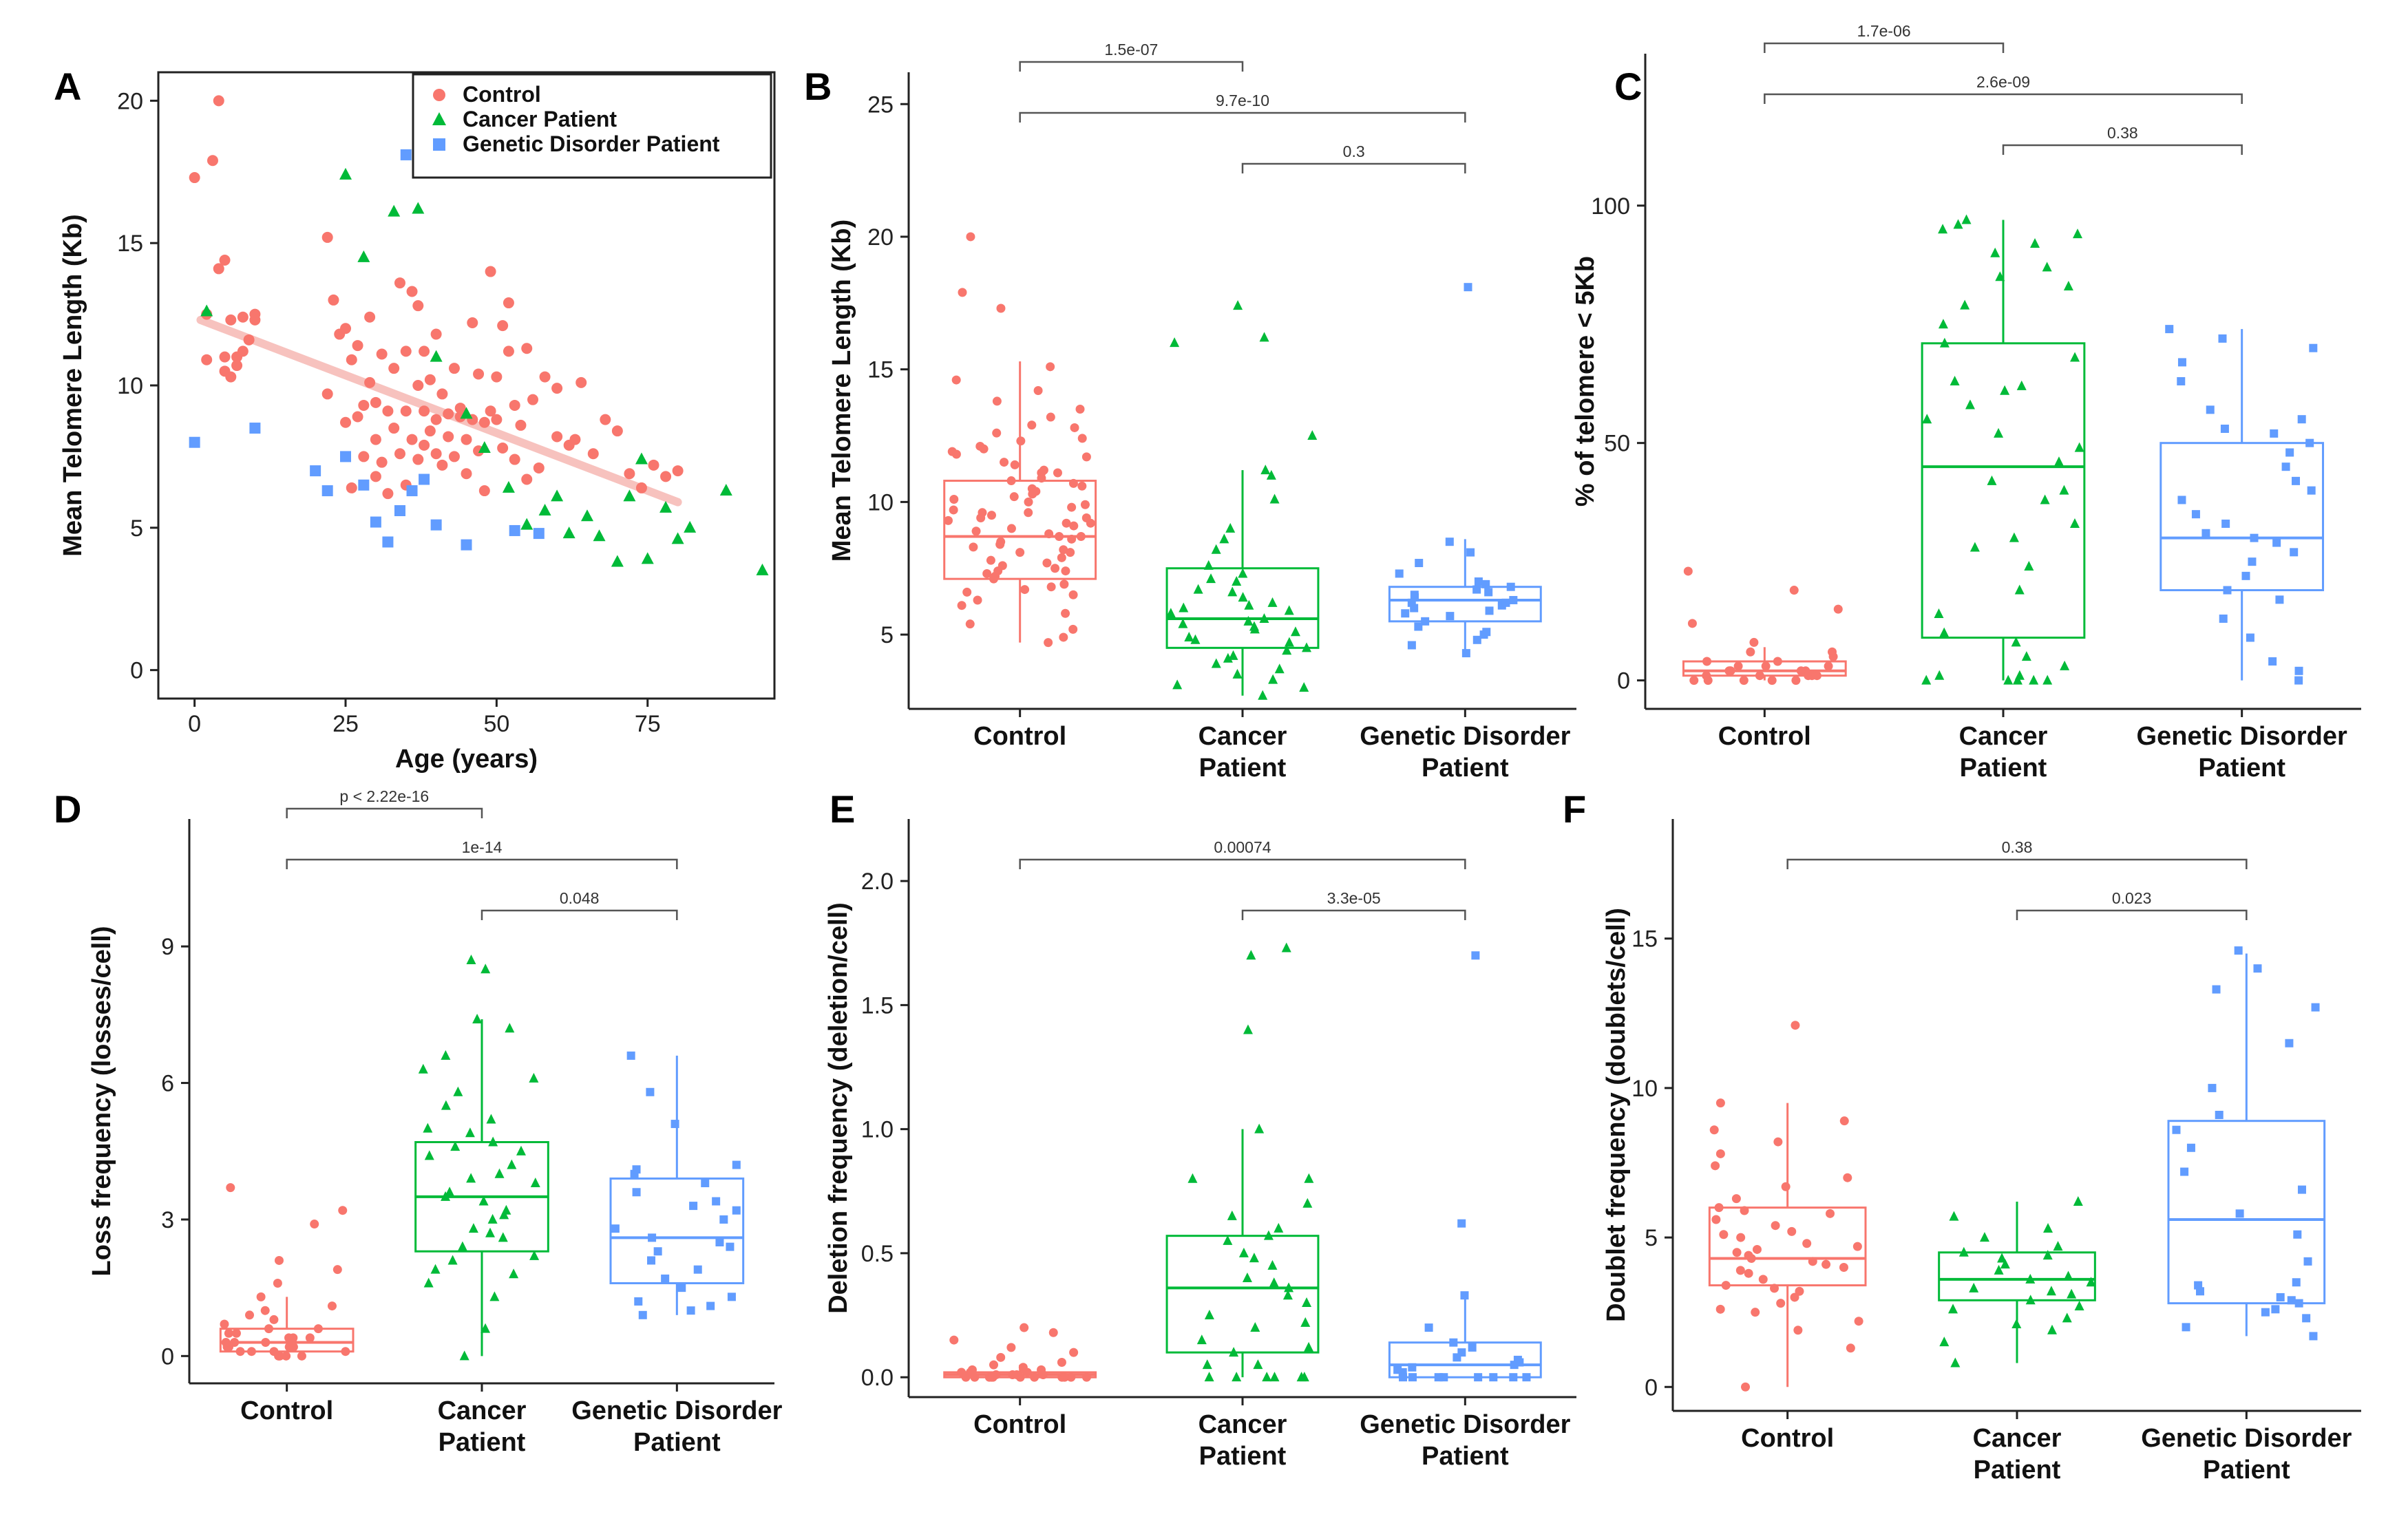 This screenshot has width=2408, height=1532. I want to click on significance-bracket, so click(579, 914).